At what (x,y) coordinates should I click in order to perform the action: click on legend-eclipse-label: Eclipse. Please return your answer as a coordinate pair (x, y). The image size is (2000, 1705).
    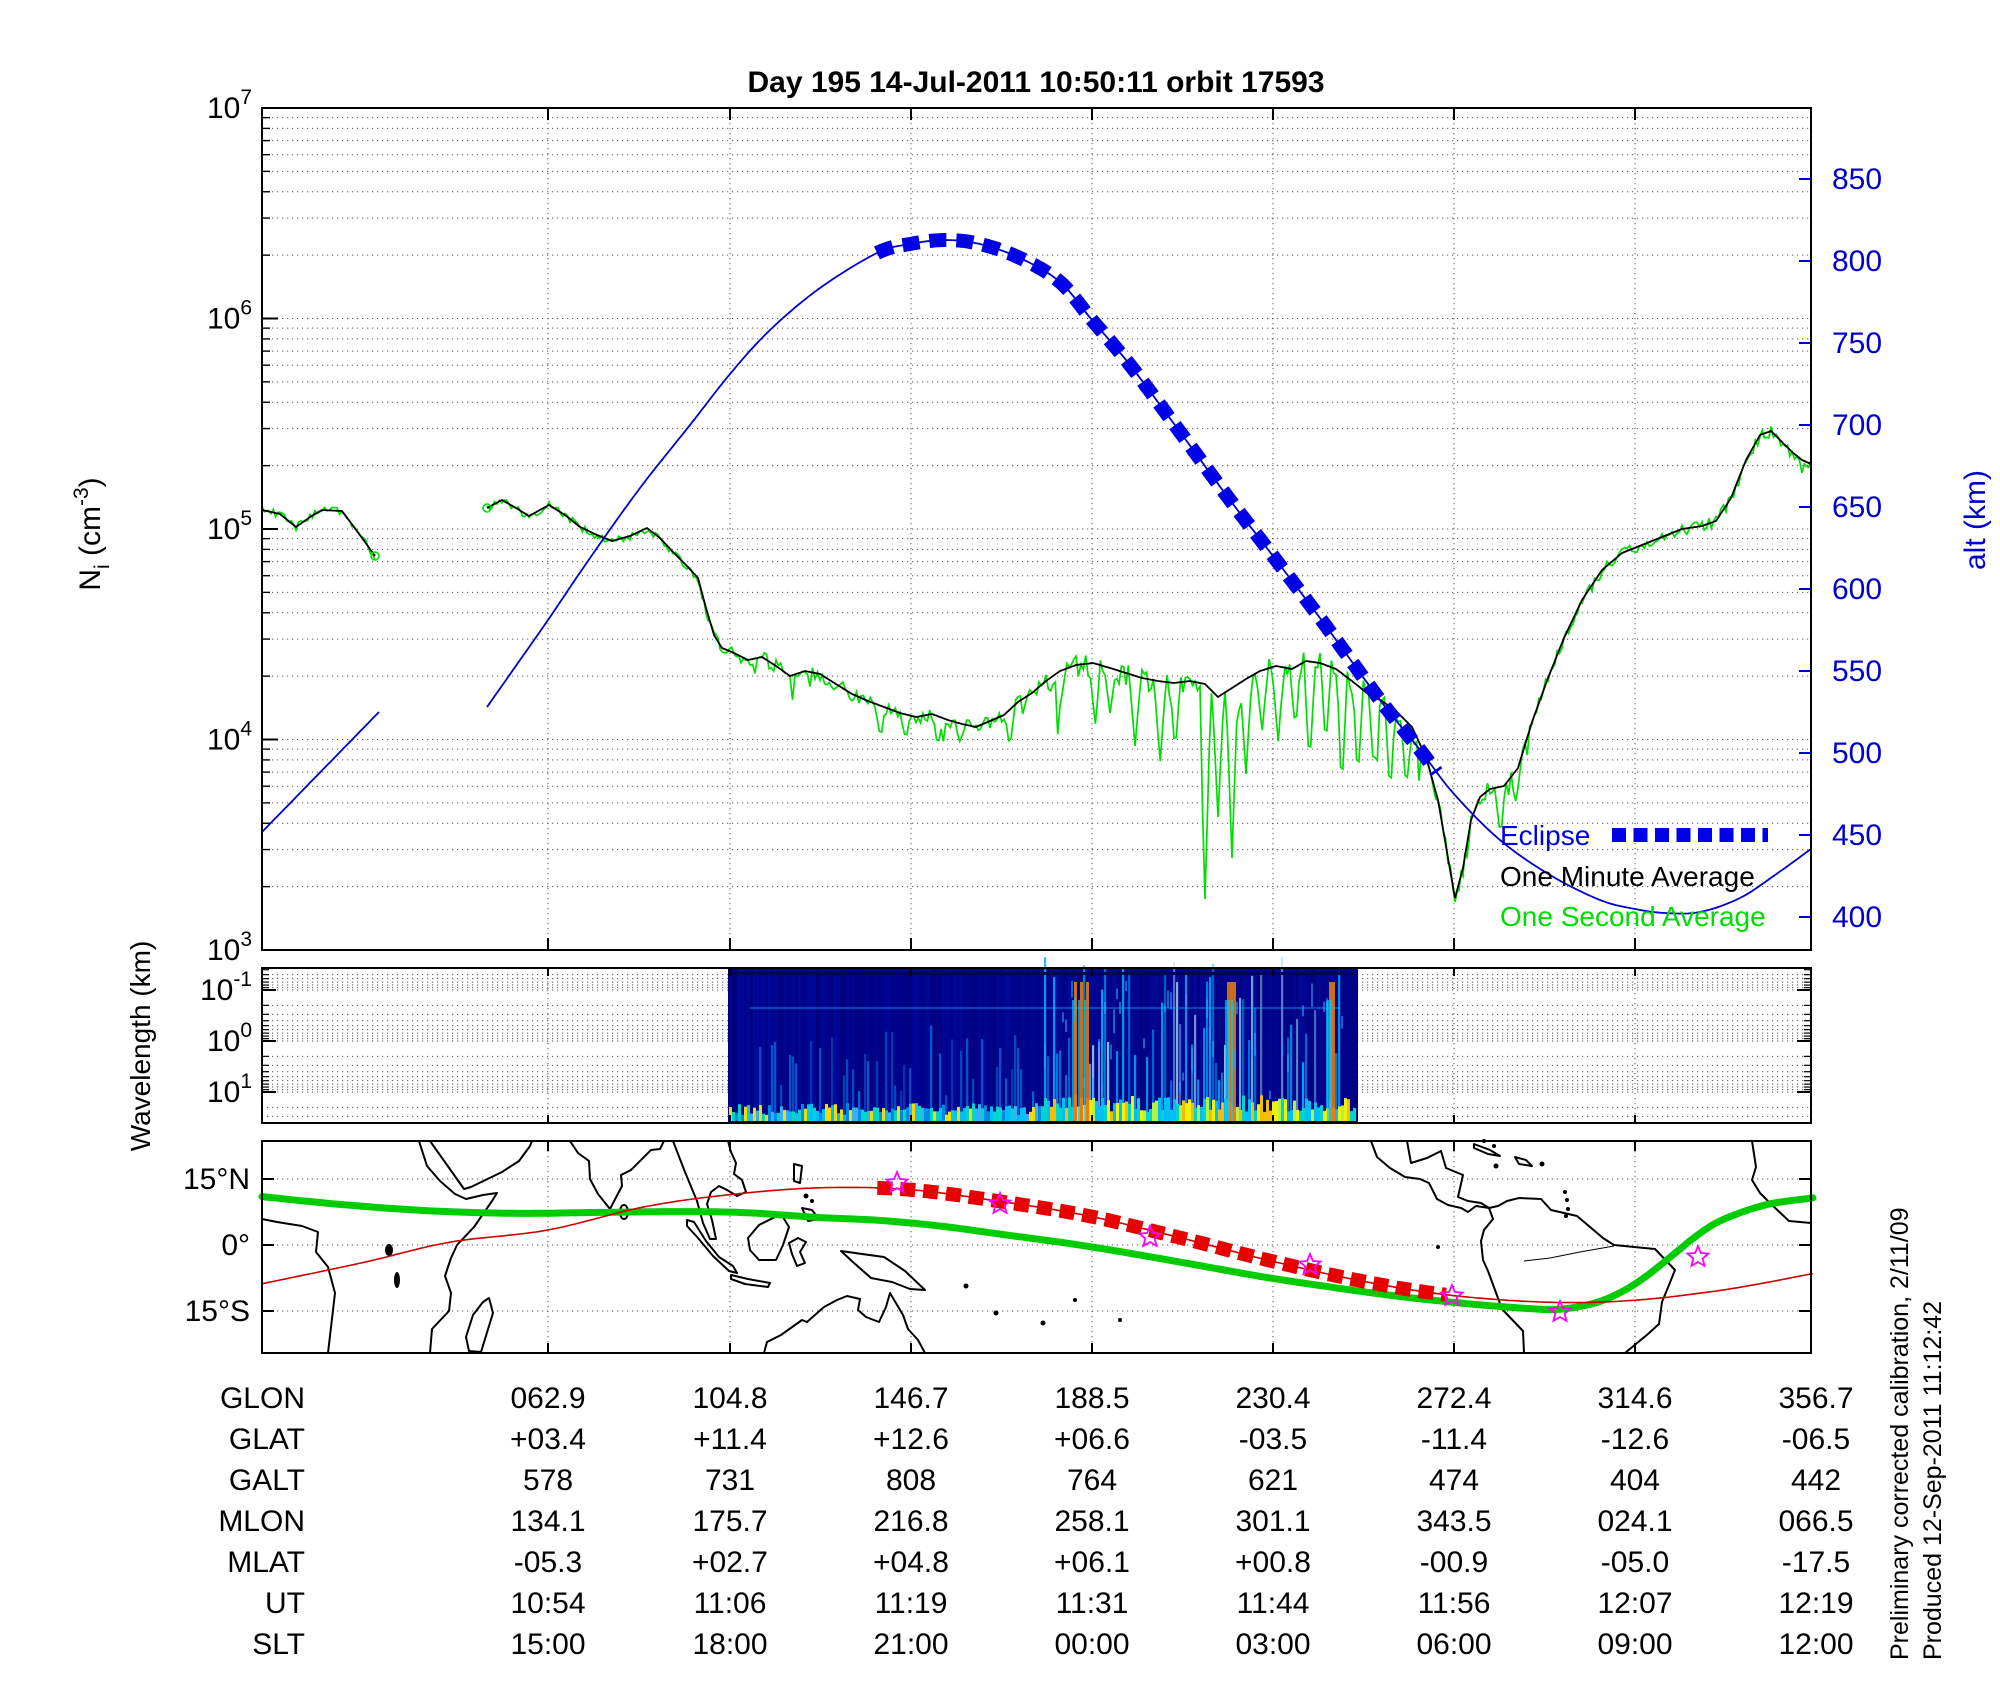
    Looking at the image, I should click on (1545, 835).